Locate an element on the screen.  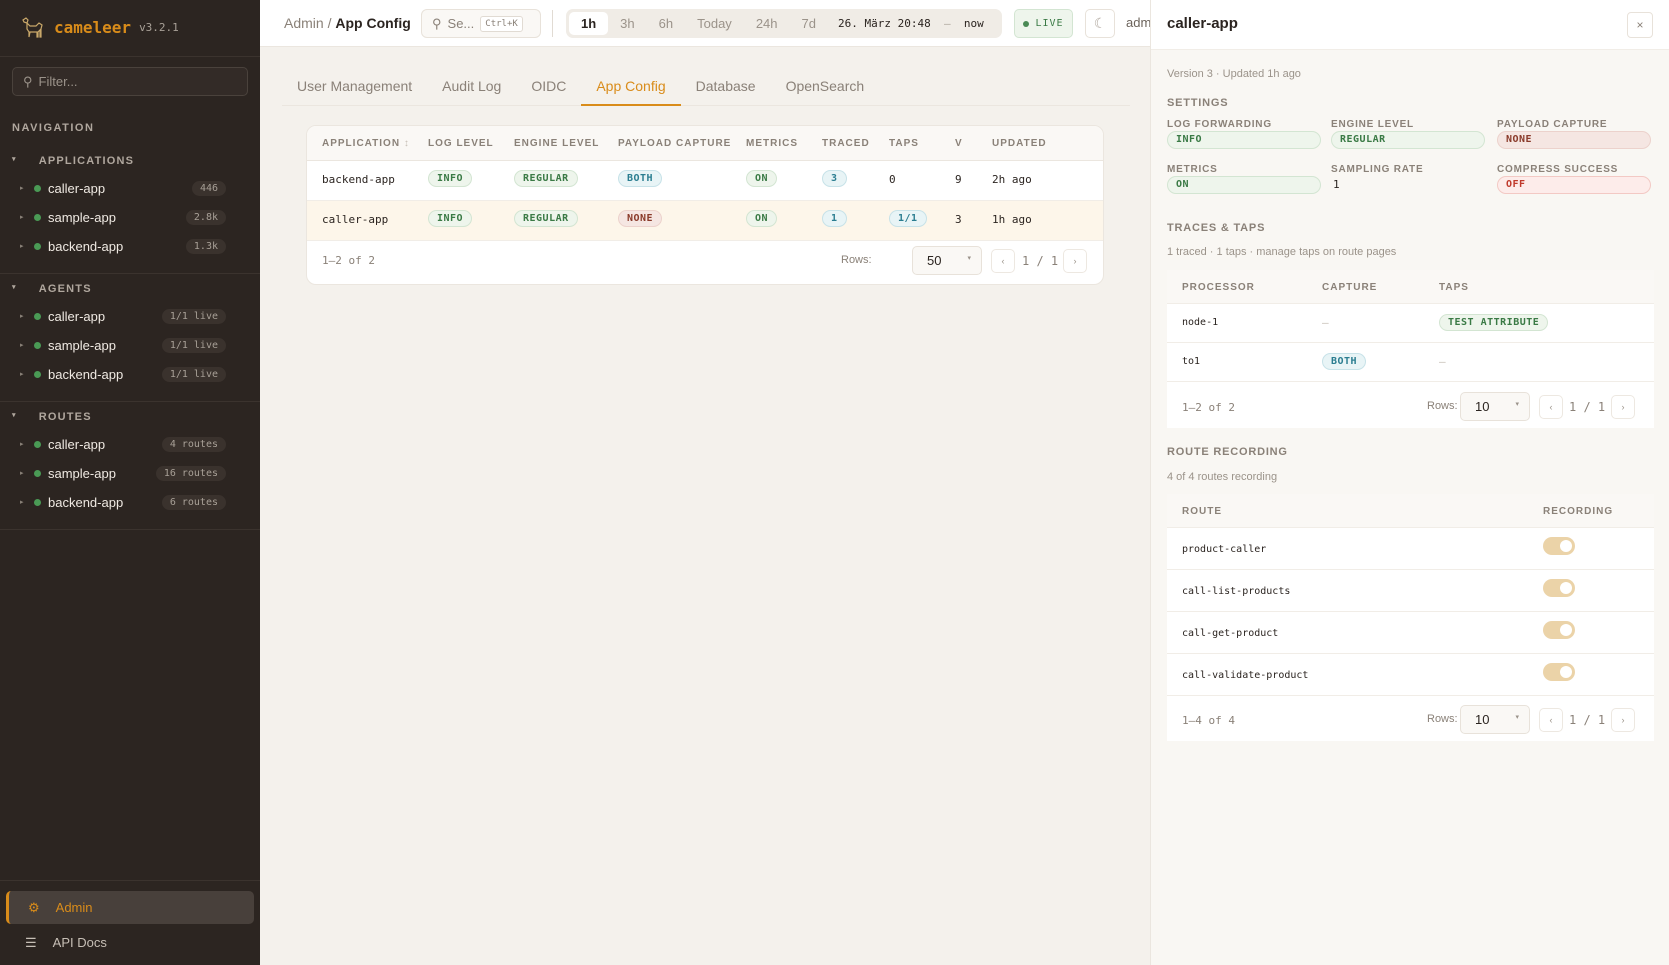
tab-opensearch: OpenSearch is located at coordinates (825, 86).